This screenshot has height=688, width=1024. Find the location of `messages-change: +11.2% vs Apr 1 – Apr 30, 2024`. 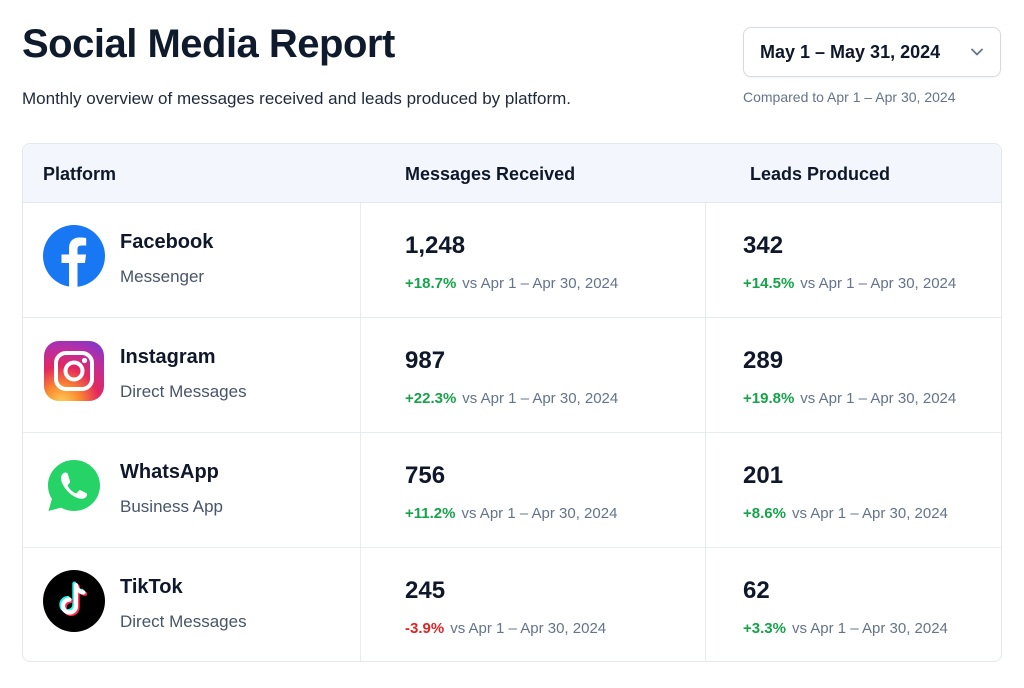

messages-change: +11.2% vs Apr 1 – Apr 30, 2024 is located at coordinates (511, 513).